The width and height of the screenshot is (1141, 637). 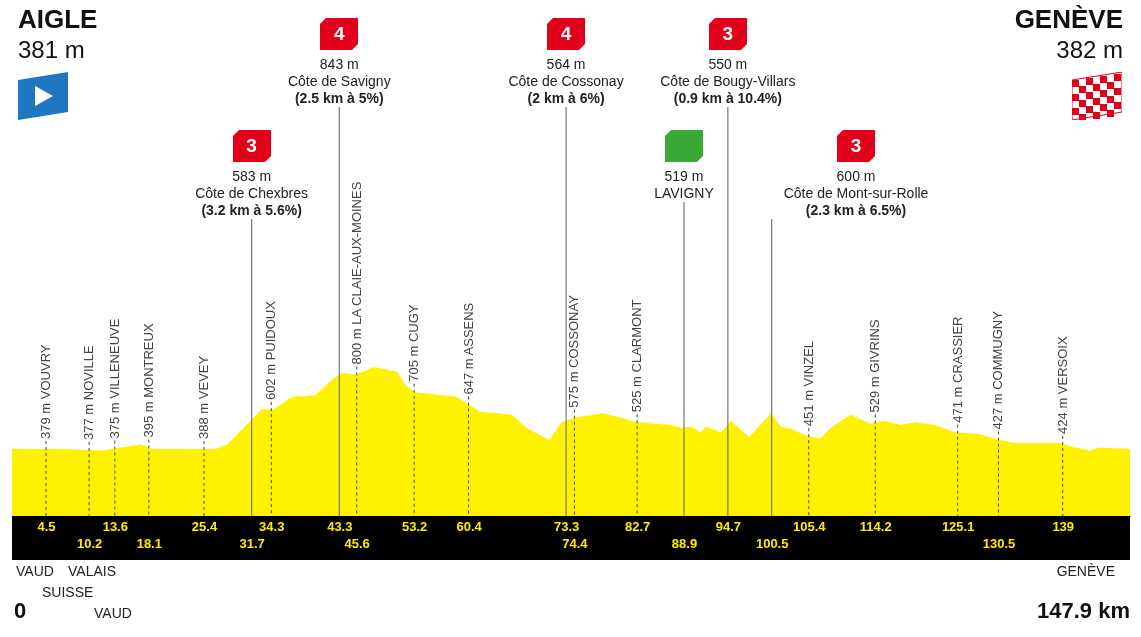 What do you see at coordinates (340, 526) in the screenshot?
I see `x-tick-label: 43.3` at bounding box center [340, 526].